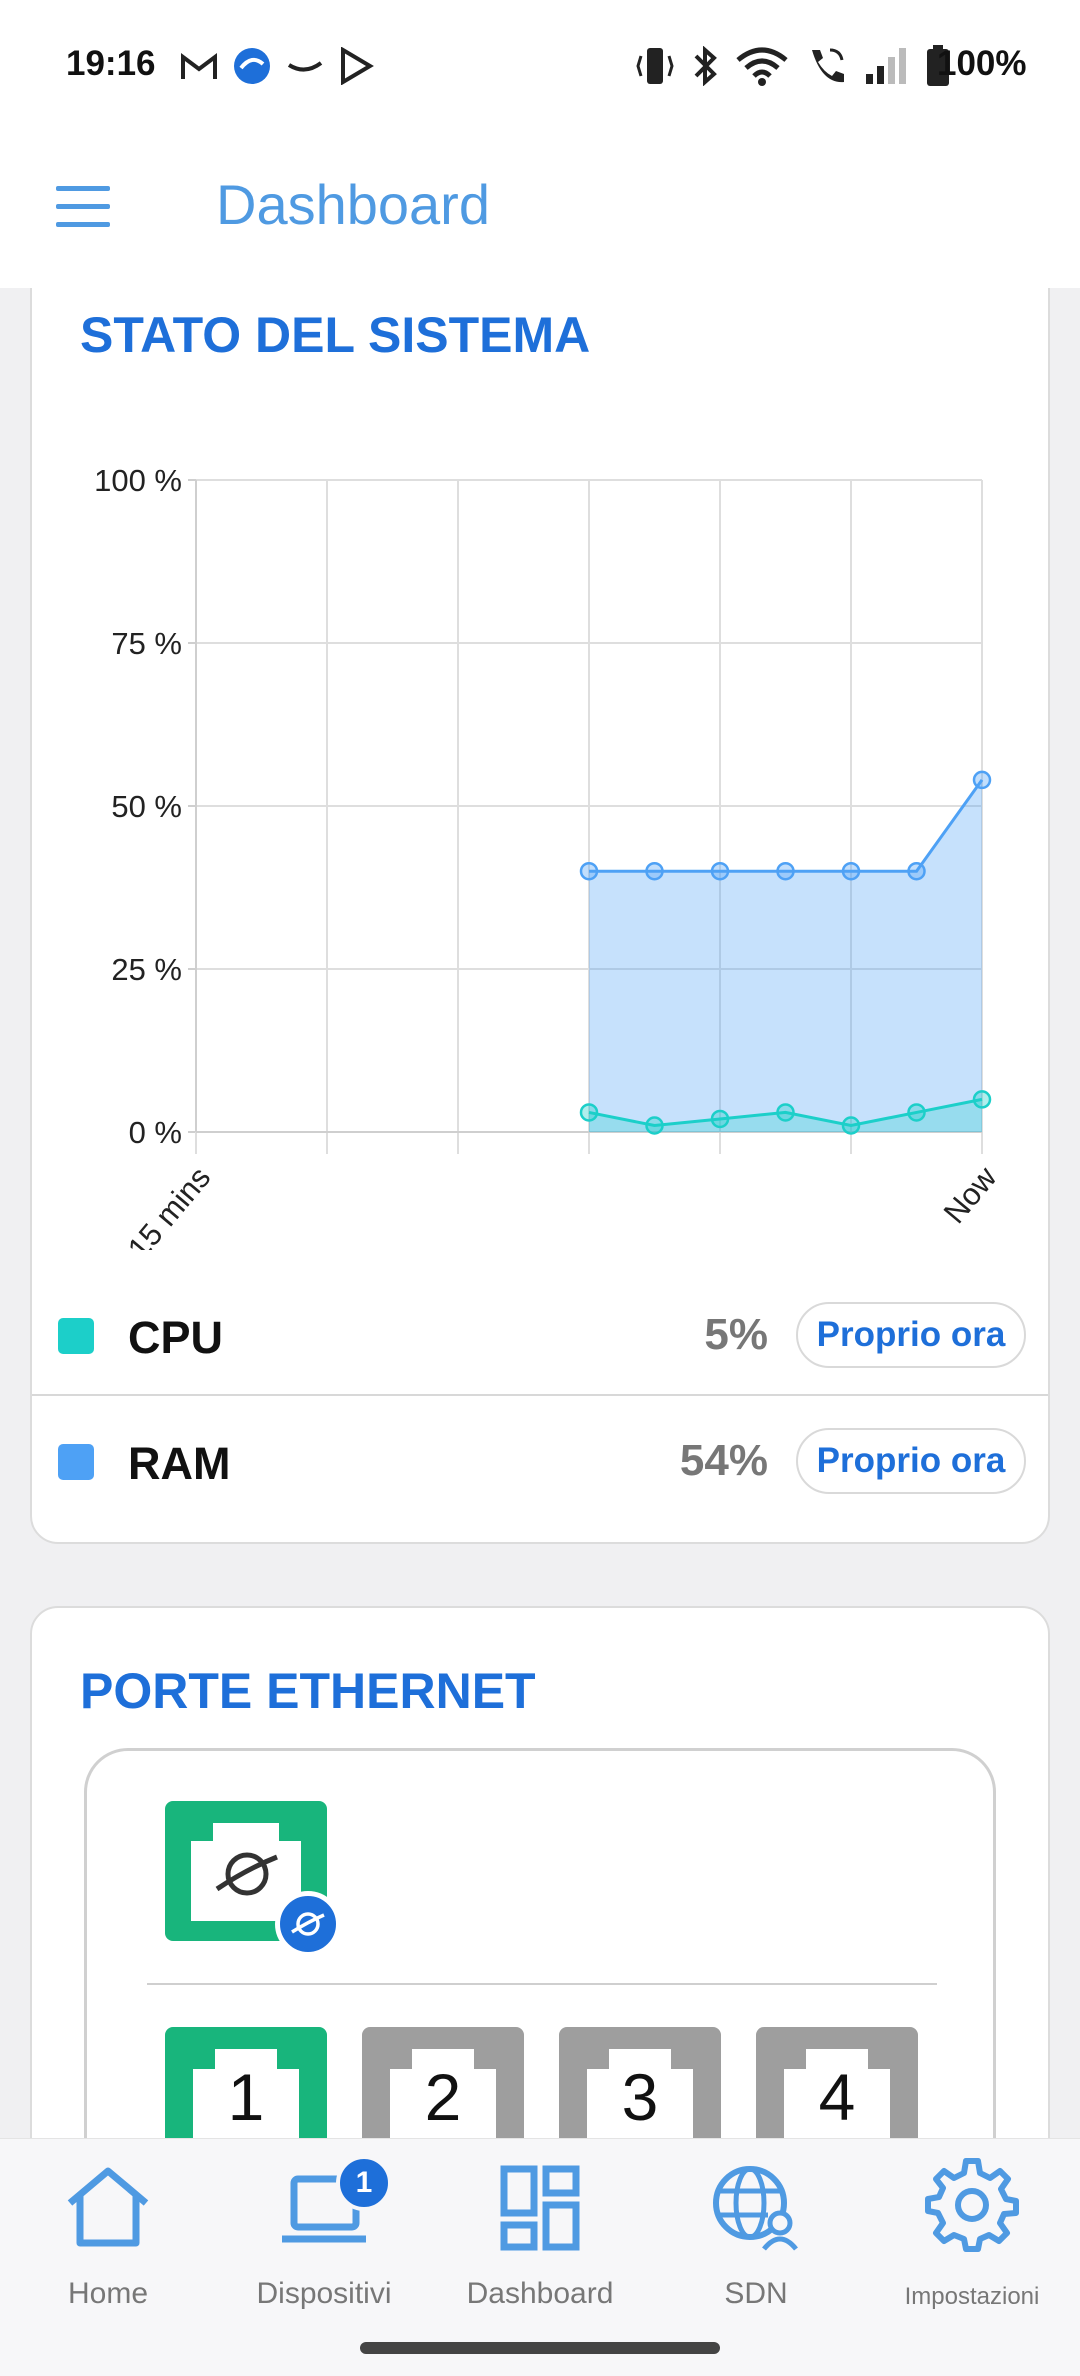  What do you see at coordinates (277, 66) in the screenshot?
I see `notification-icons` at bounding box center [277, 66].